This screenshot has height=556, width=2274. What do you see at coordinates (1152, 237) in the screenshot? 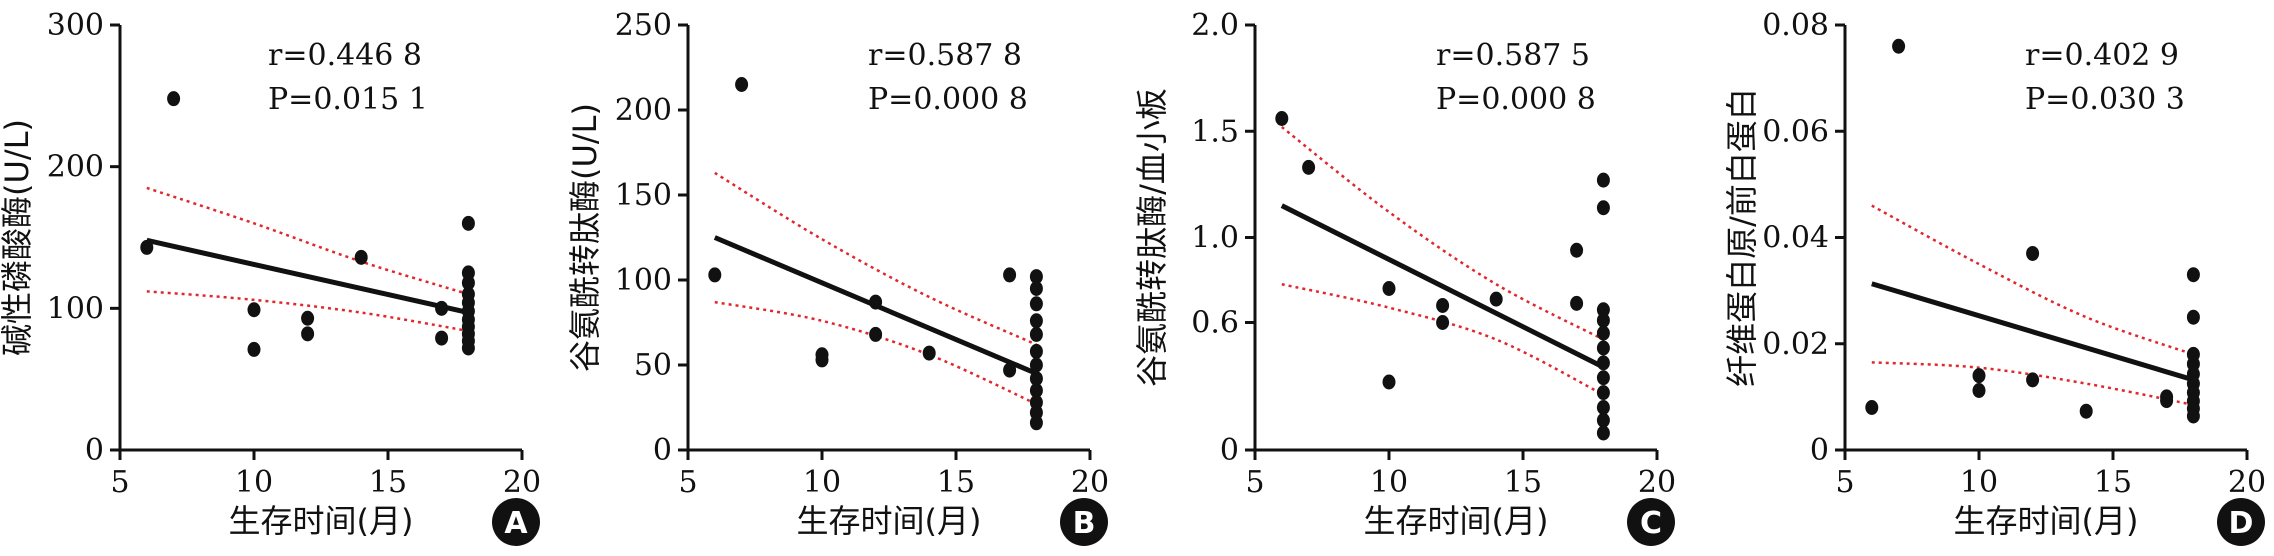
I see `y-axis-label: 谷氨酰转肽酶/血小板` at bounding box center [1152, 237].